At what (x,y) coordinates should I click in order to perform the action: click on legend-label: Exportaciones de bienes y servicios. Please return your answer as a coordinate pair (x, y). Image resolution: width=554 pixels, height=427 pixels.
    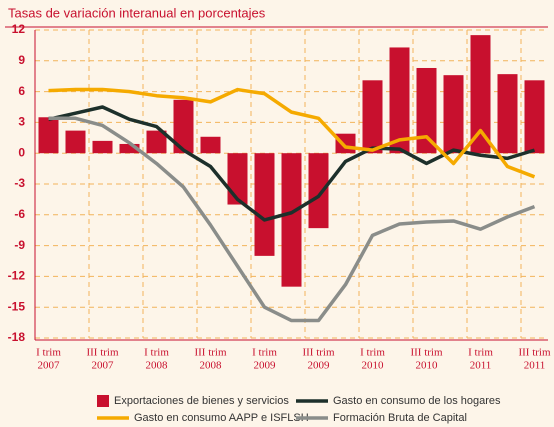
    Looking at the image, I should click on (201, 401).